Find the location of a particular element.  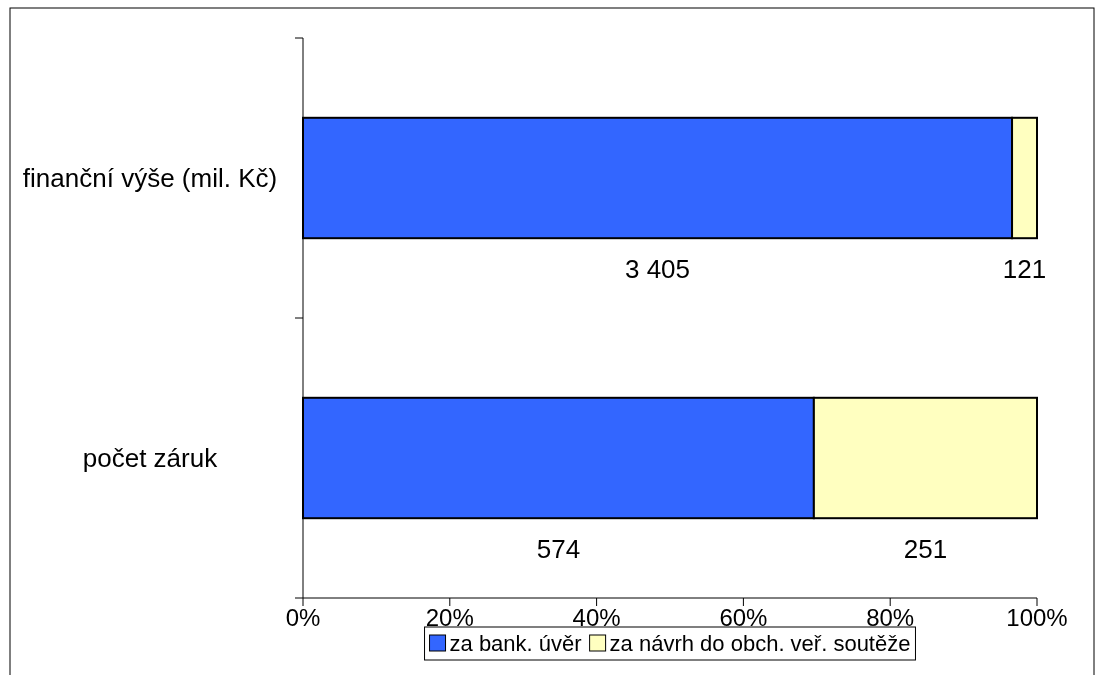

legend-label: za návrh do obch. veř. soutěže is located at coordinates (760, 643).